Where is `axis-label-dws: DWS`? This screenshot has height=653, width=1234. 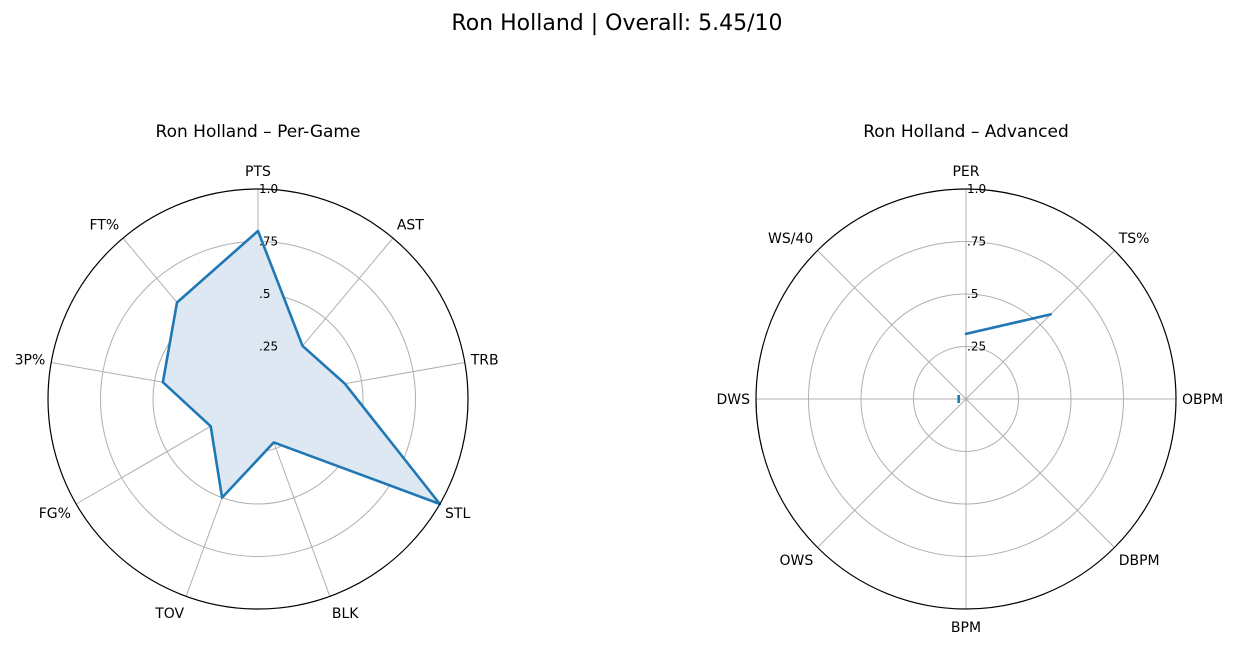 axis-label-dws: DWS is located at coordinates (733, 400).